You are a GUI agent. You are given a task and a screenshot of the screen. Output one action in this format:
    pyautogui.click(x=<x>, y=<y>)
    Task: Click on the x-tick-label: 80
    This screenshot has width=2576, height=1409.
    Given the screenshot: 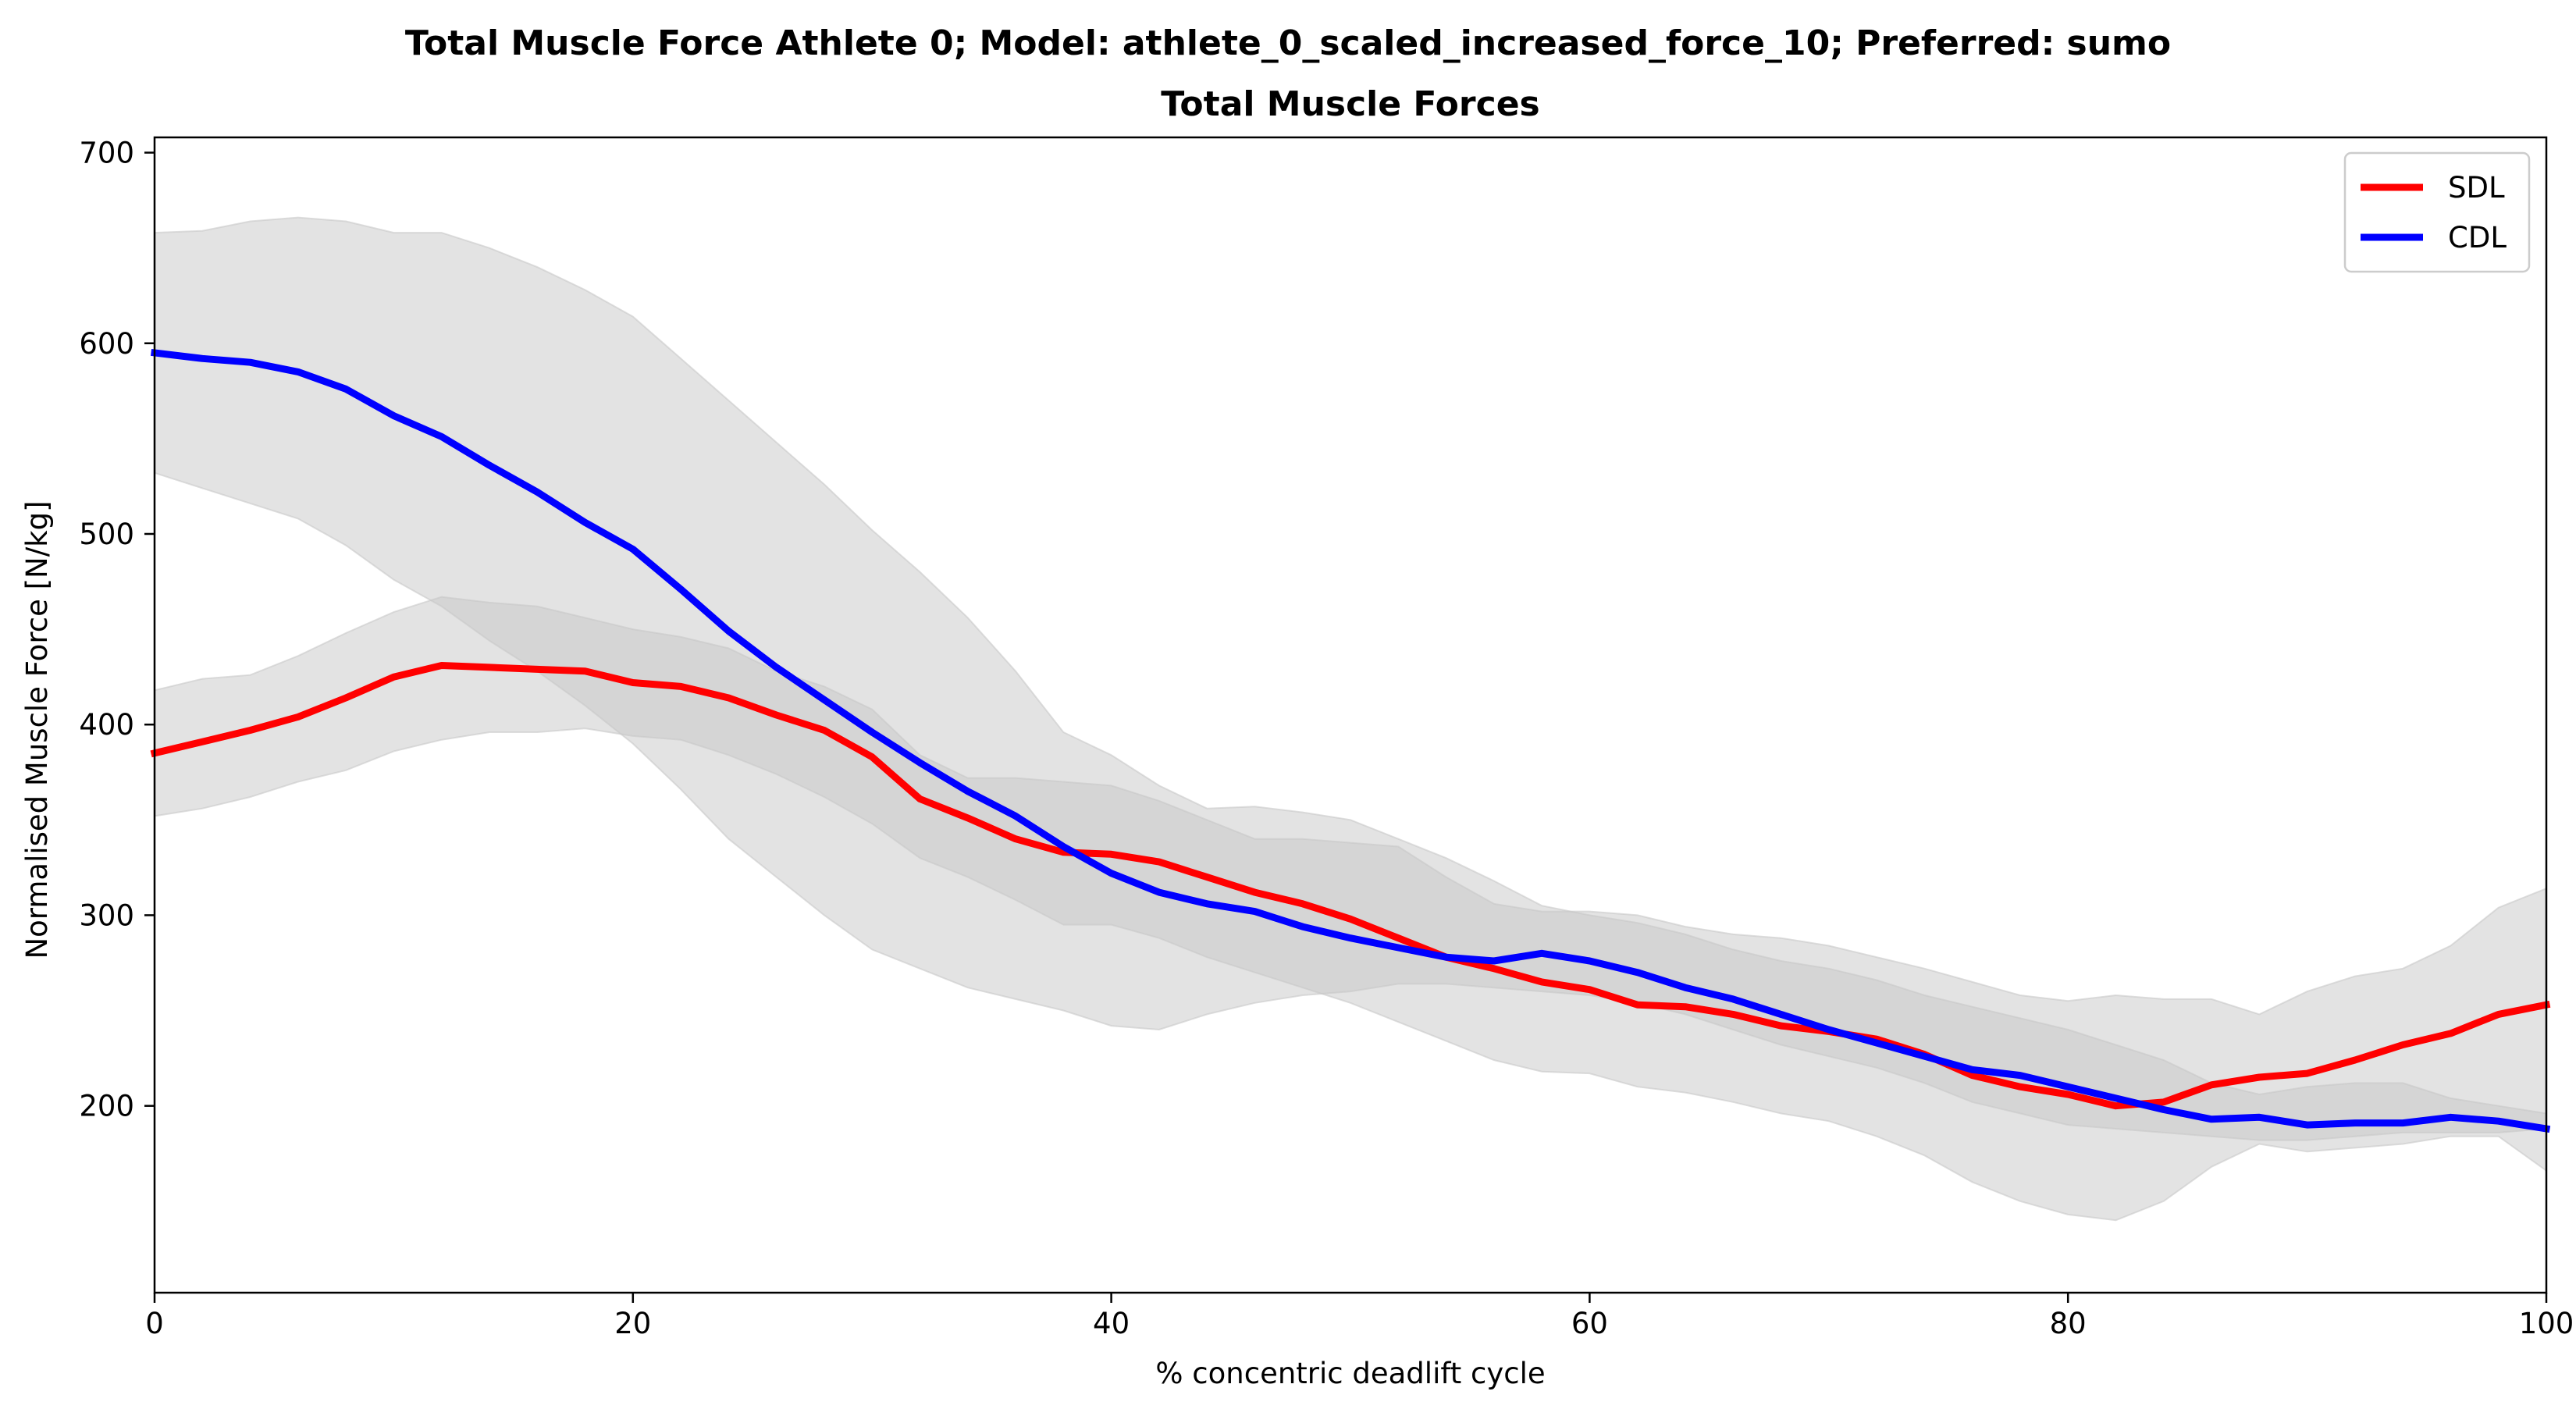 What is the action you would take?
    pyautogui.click(x=2068, y=1323)
    